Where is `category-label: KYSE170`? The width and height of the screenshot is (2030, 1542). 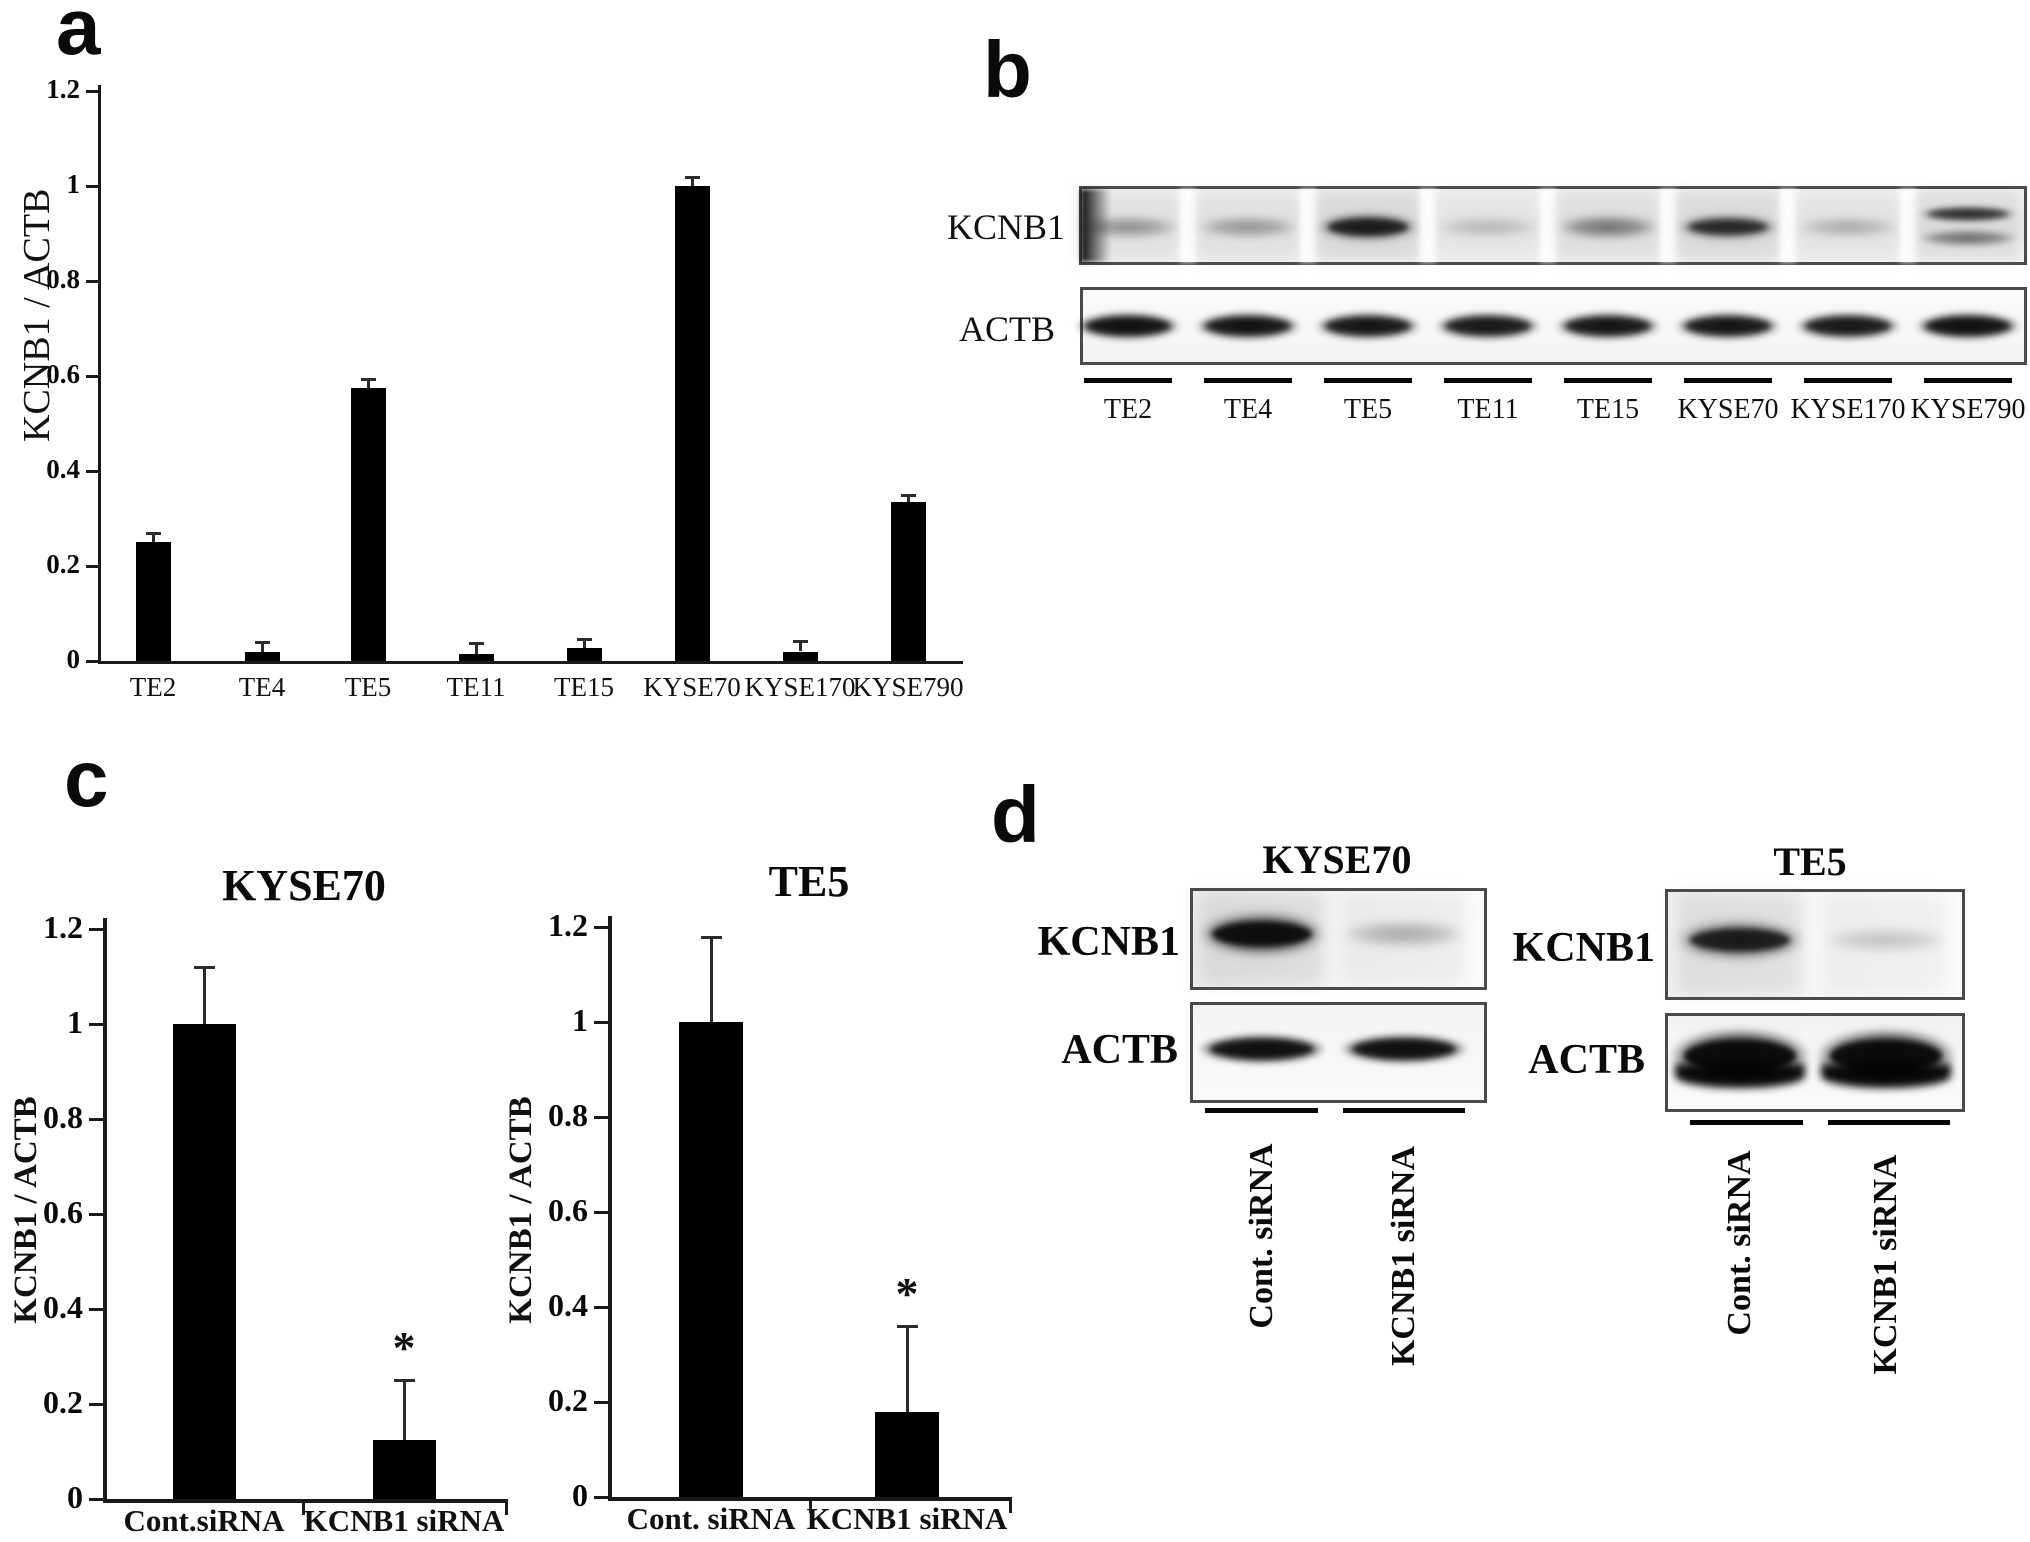
category-label: KYSE170 is located at coordinates (800, 687).